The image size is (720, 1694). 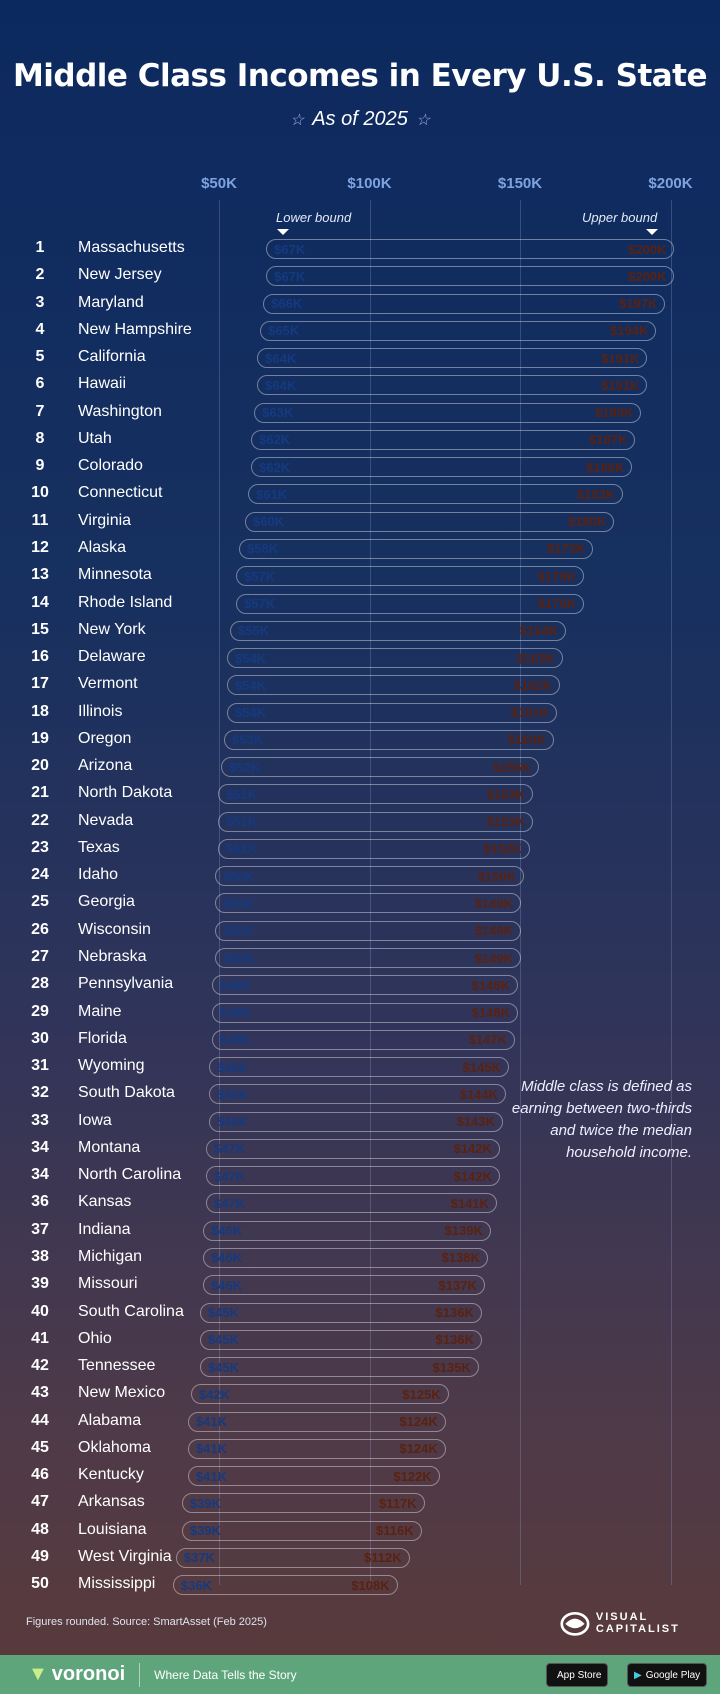 What do you see at coordinates (102, 547) in the screenshot?
I see `state-label: Alaska` at bounding box center [102, 547].